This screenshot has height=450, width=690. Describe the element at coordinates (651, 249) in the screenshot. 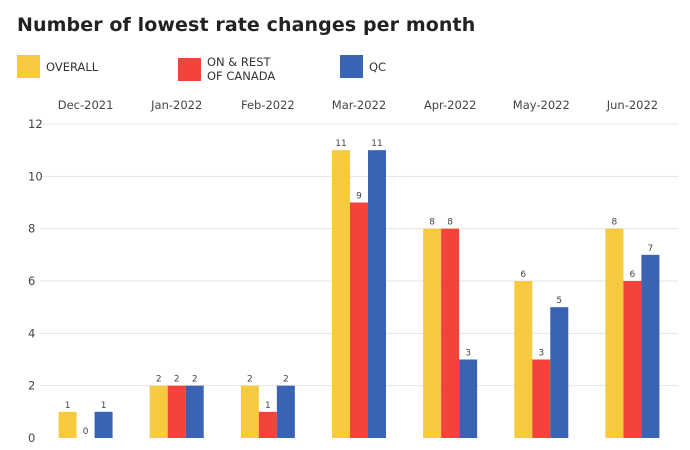

I see `data-label-qc-jun-2022: 7` at that location.